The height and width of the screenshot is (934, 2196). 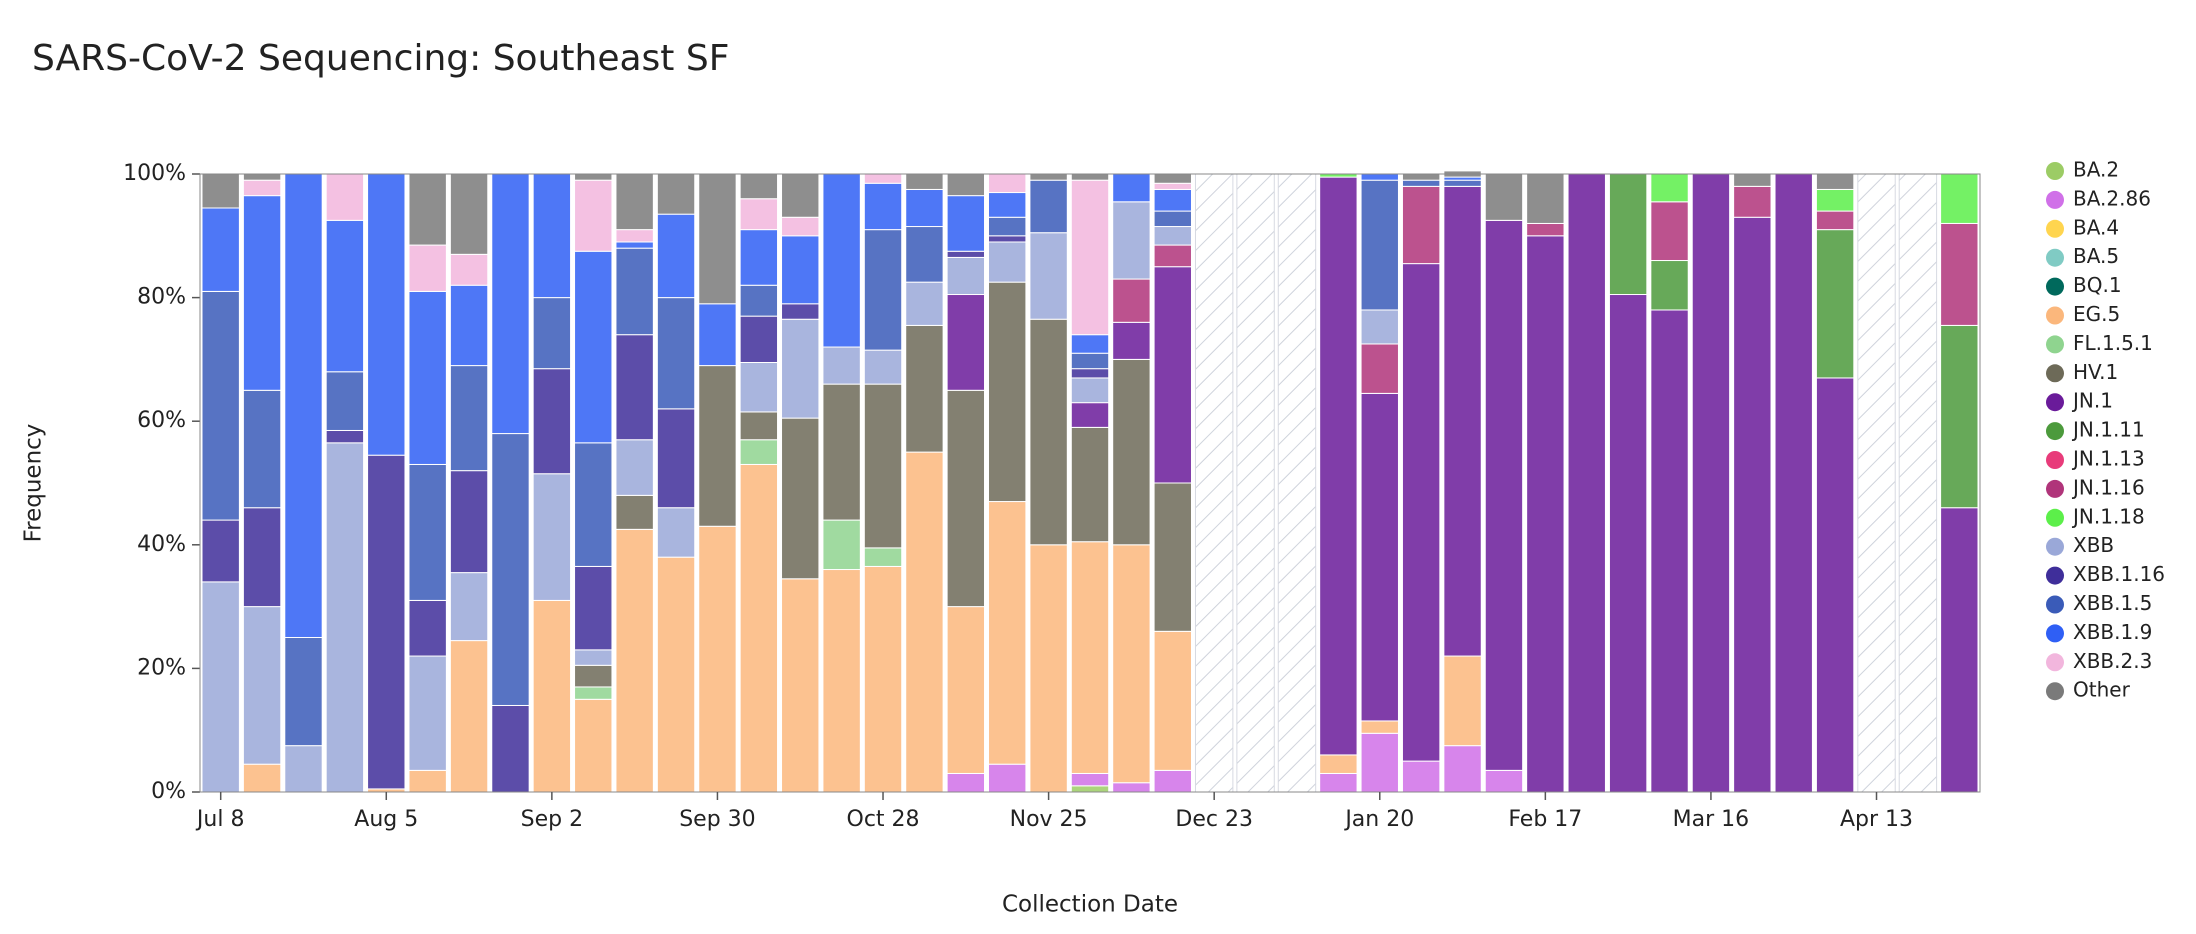 What do you see at coordinates (2095, 372) in the screenshot?
I see `legend-label: HV.1` at bounding box center [2095, 372].